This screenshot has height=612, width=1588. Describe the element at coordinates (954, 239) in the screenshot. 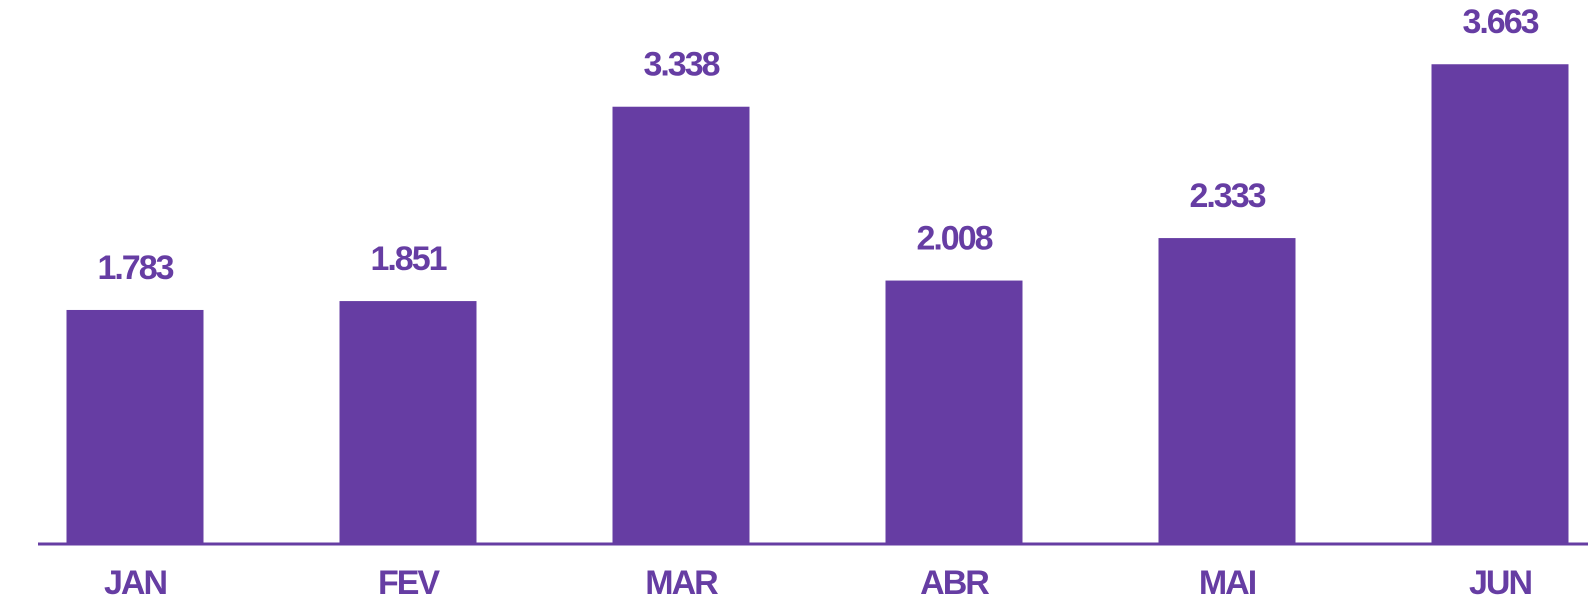

I see `value-label: 2.008` at that location.